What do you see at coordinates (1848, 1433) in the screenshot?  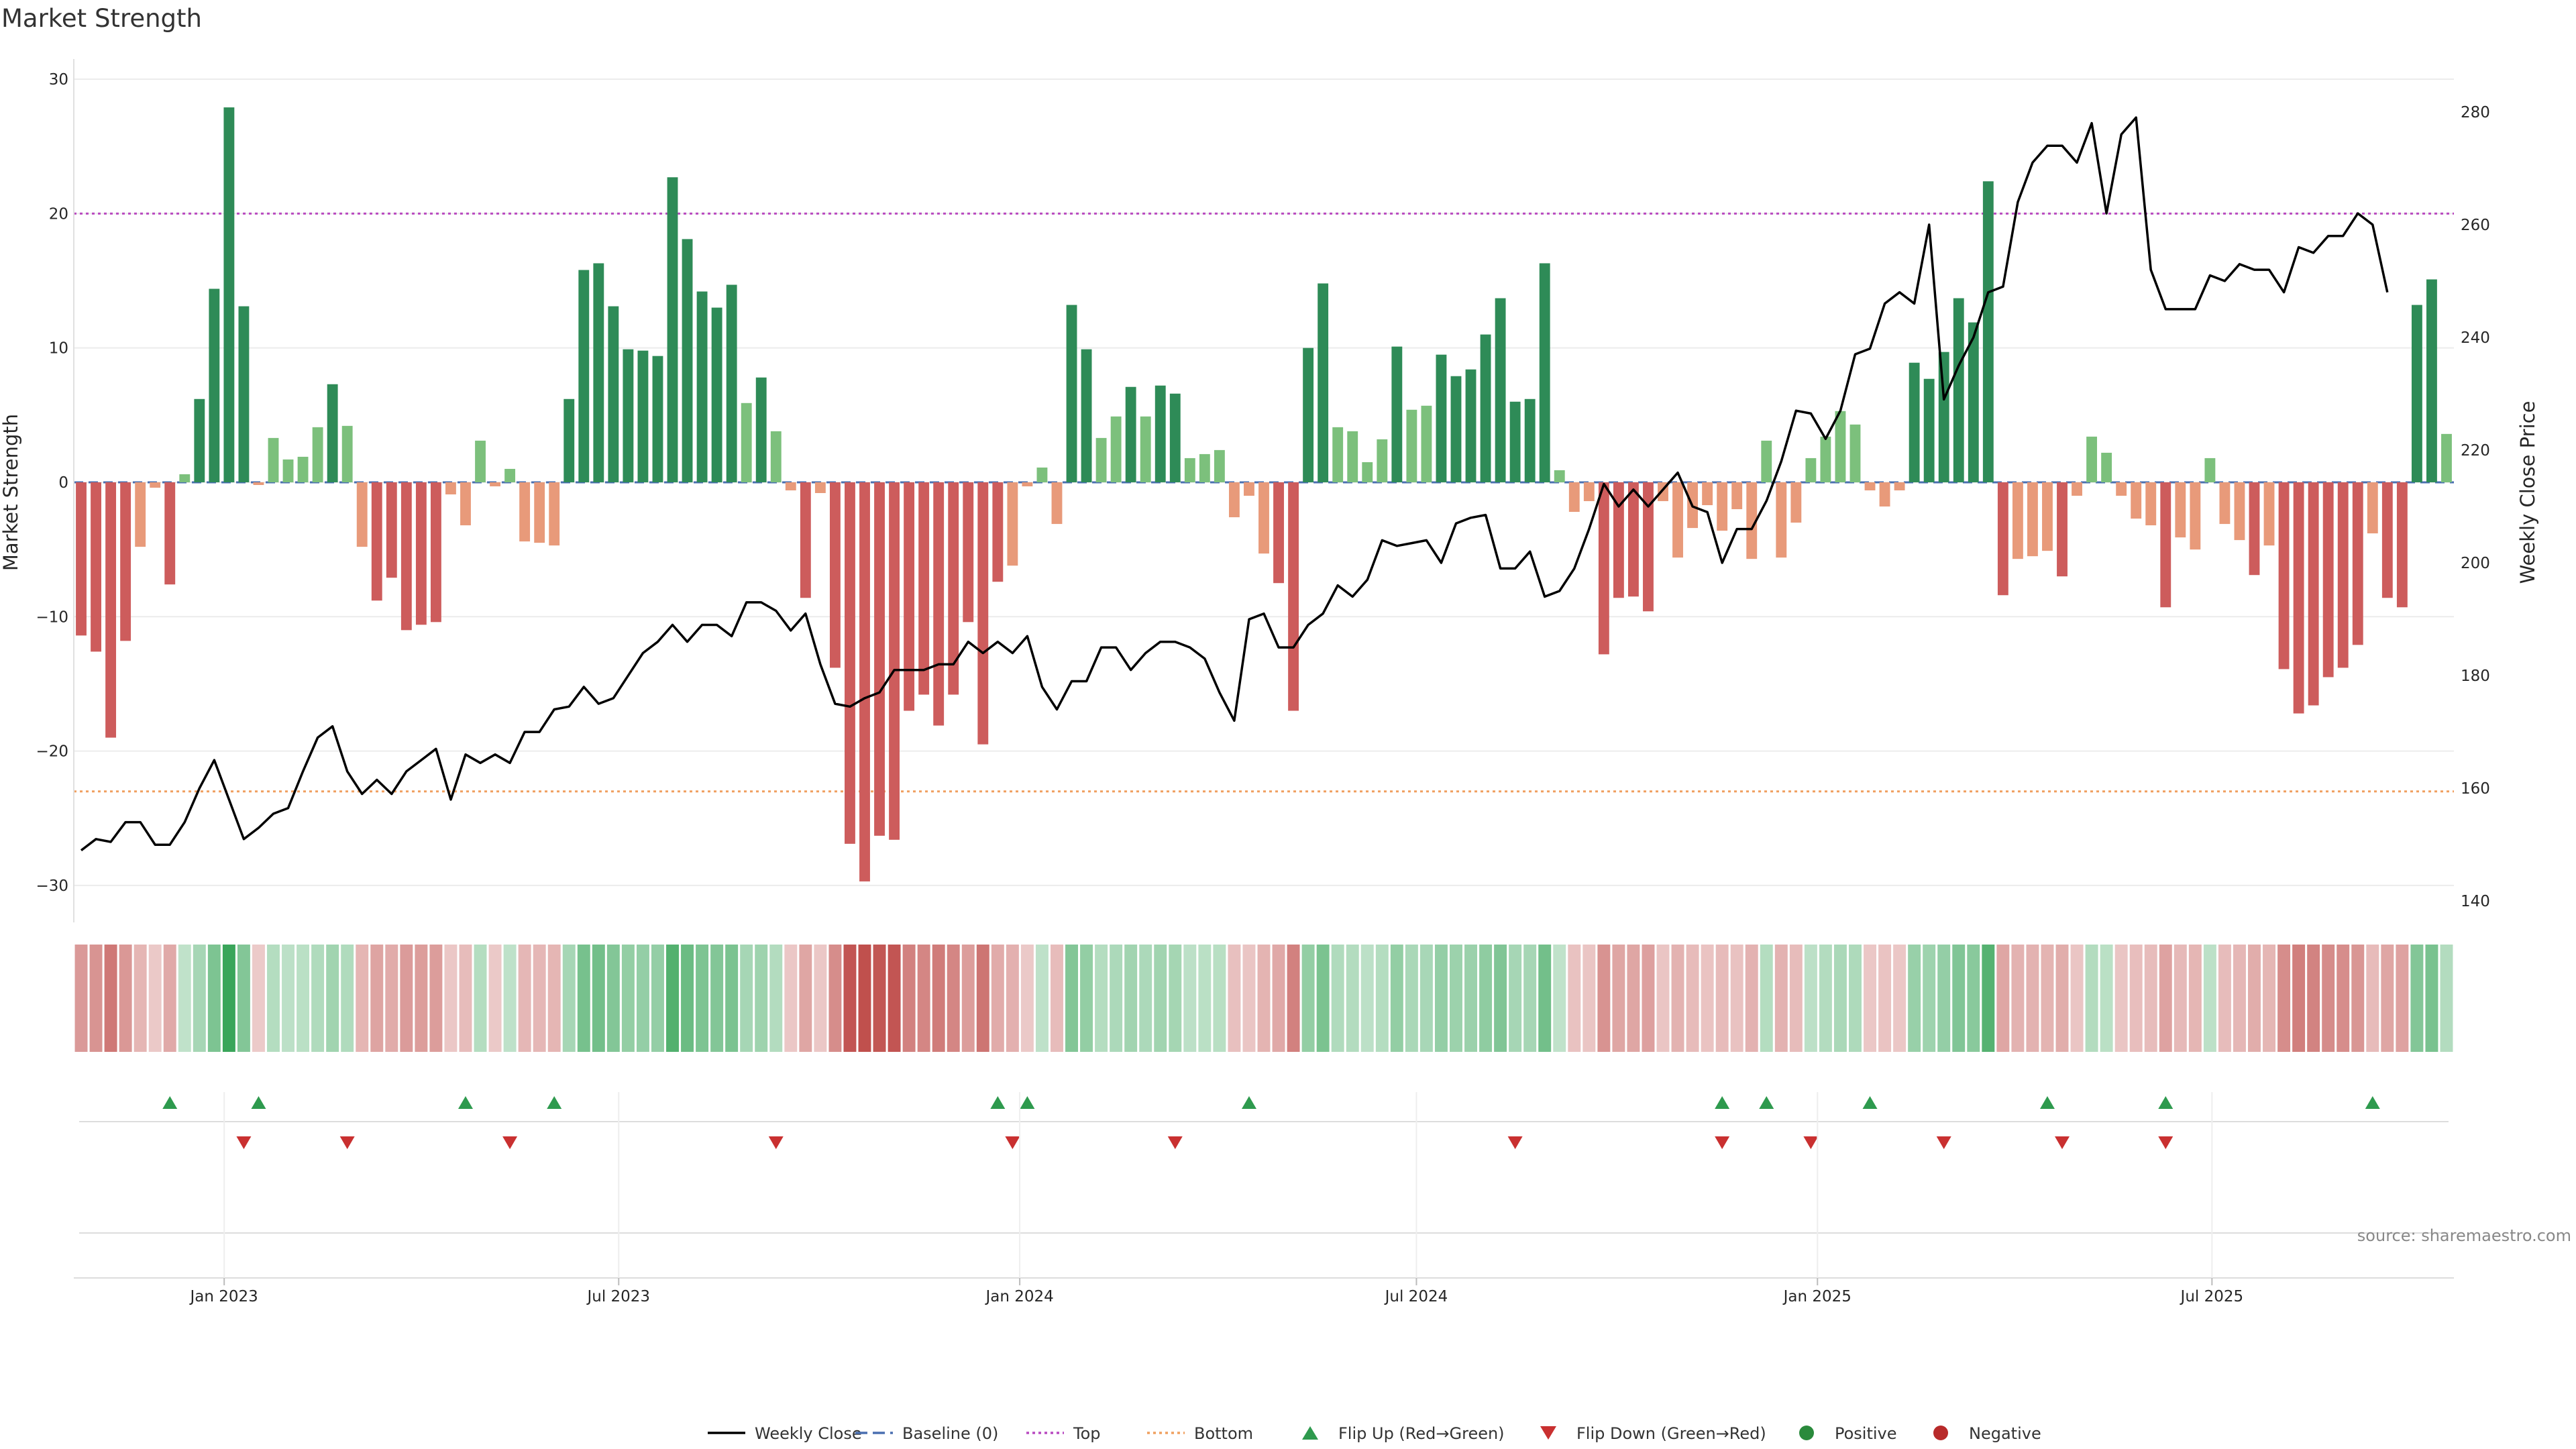 I see `legend-item: Positive` at bounding box center [1848, 1433].